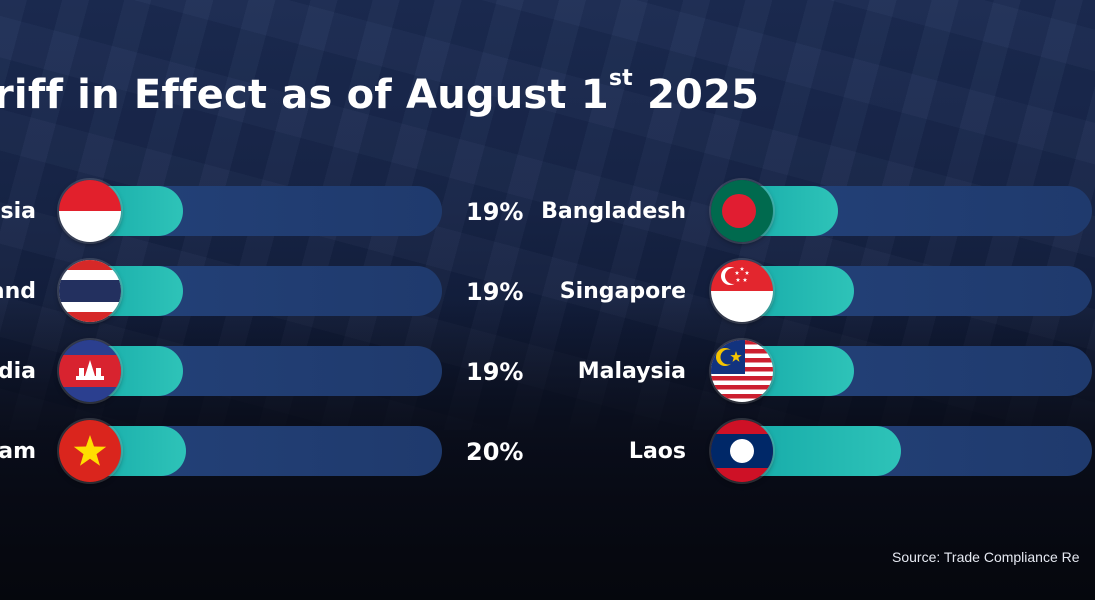  I want to click on cambodia-flag, so click(90, 371).